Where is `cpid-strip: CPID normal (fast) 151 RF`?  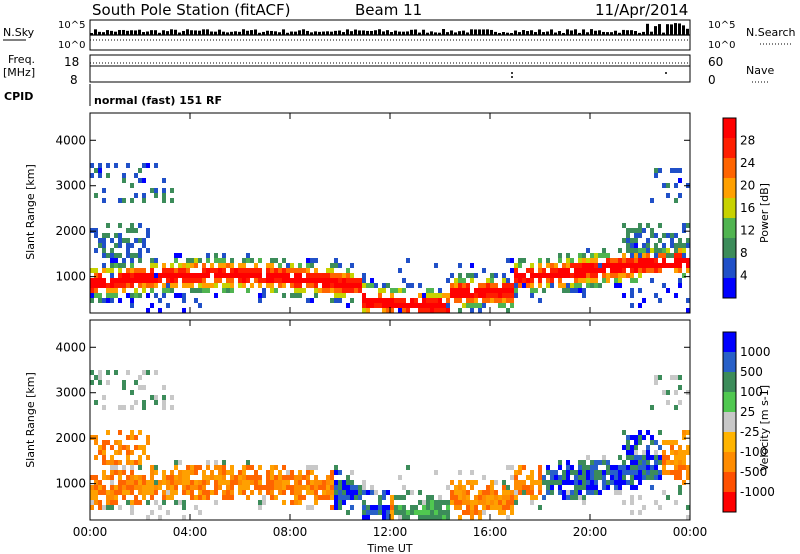 cpid-strip: CPID normal (fast) 151 RF is located at coordinates (113, 95).